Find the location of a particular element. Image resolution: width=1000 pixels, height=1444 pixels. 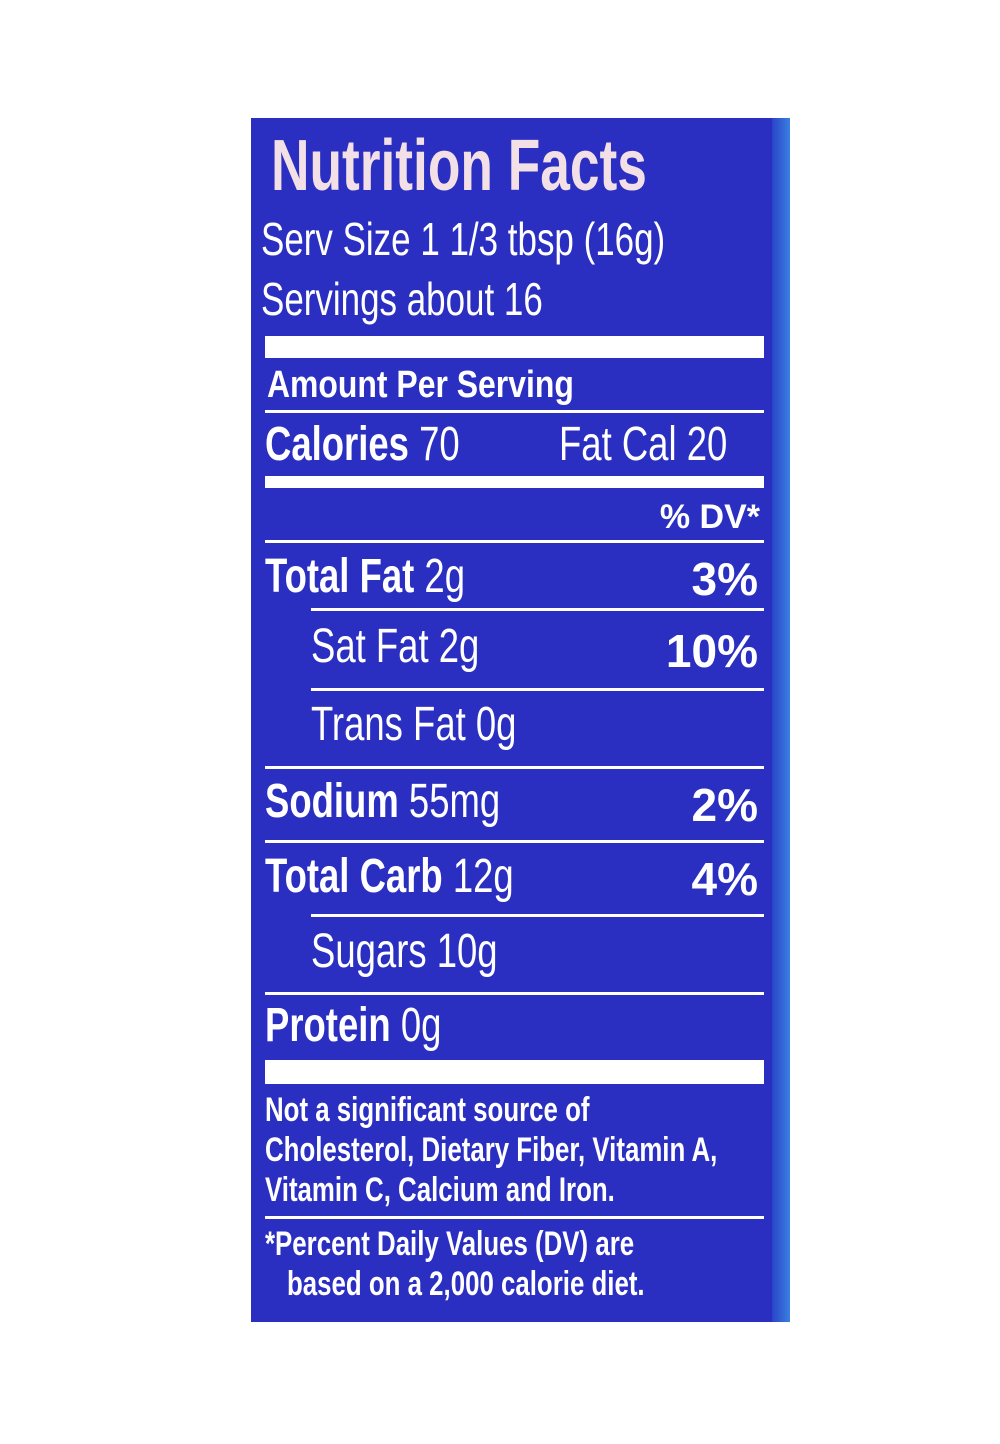

dv-note-line: based on a 2,000 calorie diet. is located at coordinates (466, 1284).